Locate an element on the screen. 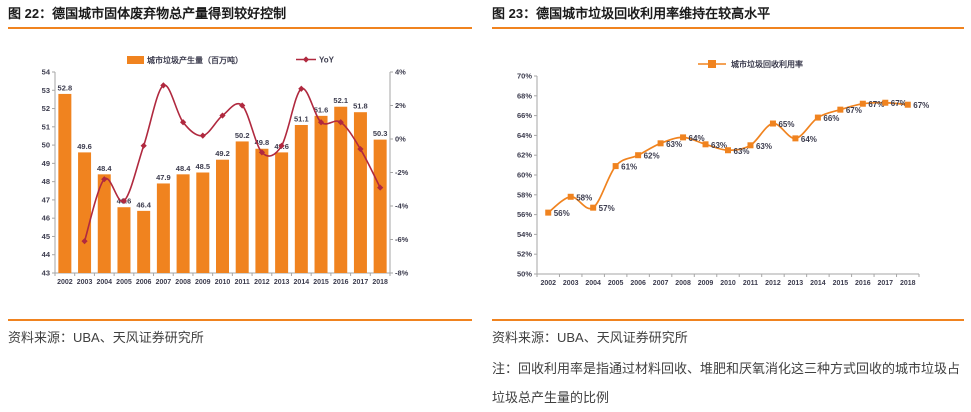 The width and height of the screenshot is (971, 412). bar-2010 is located at coordinates (222, 216).